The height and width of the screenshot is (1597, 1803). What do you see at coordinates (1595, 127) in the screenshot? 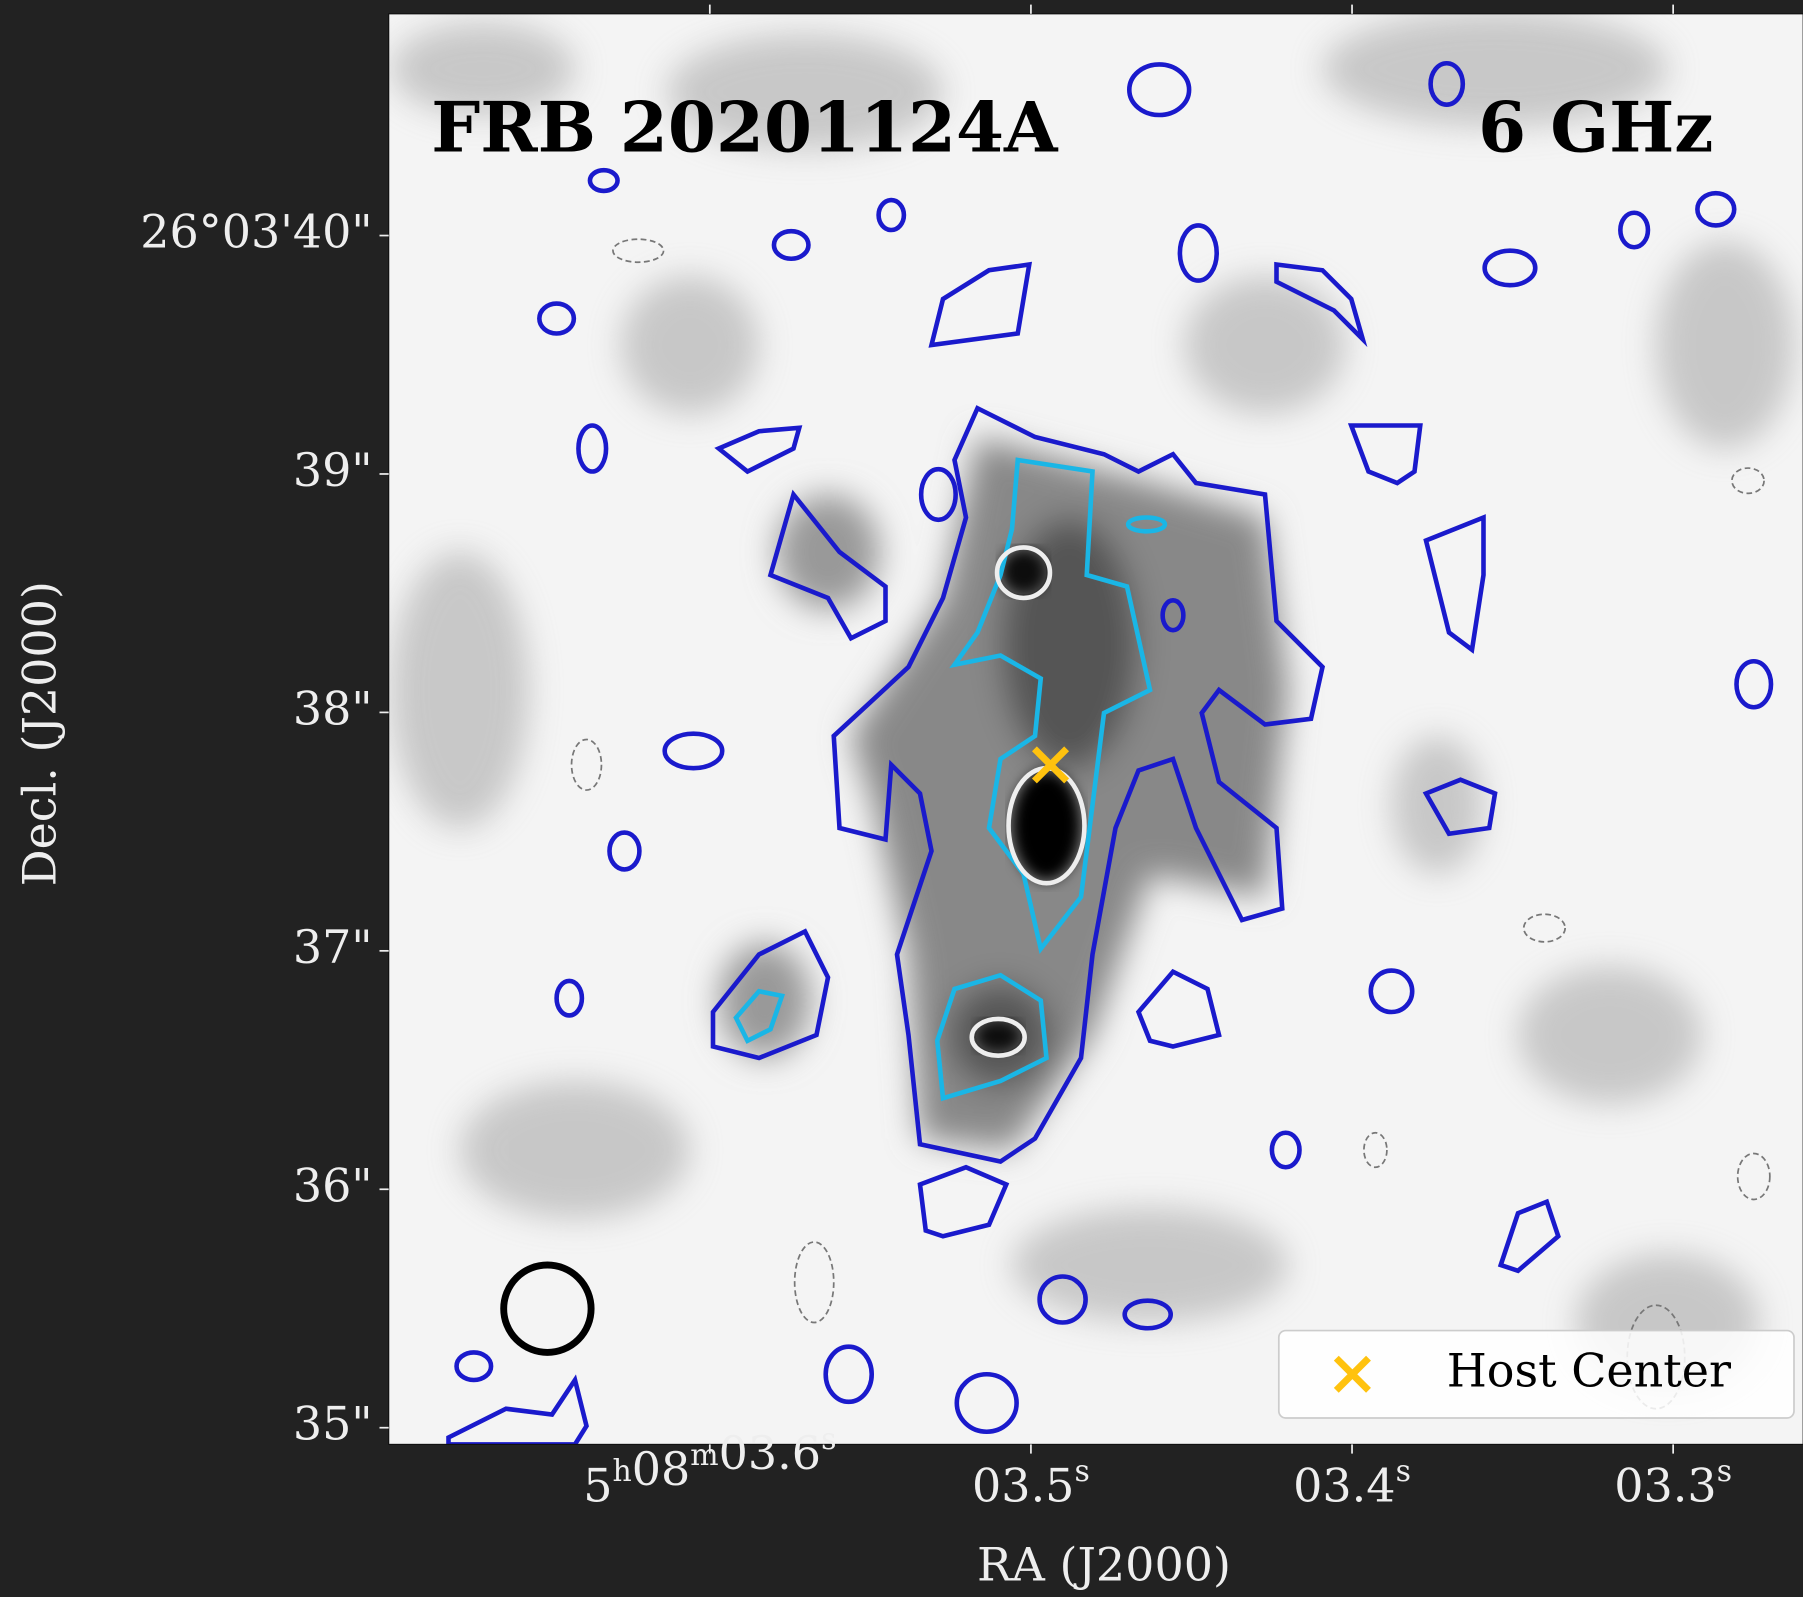
I see `frequency-label: 6 GHz` at bounding box center [1595, 127].